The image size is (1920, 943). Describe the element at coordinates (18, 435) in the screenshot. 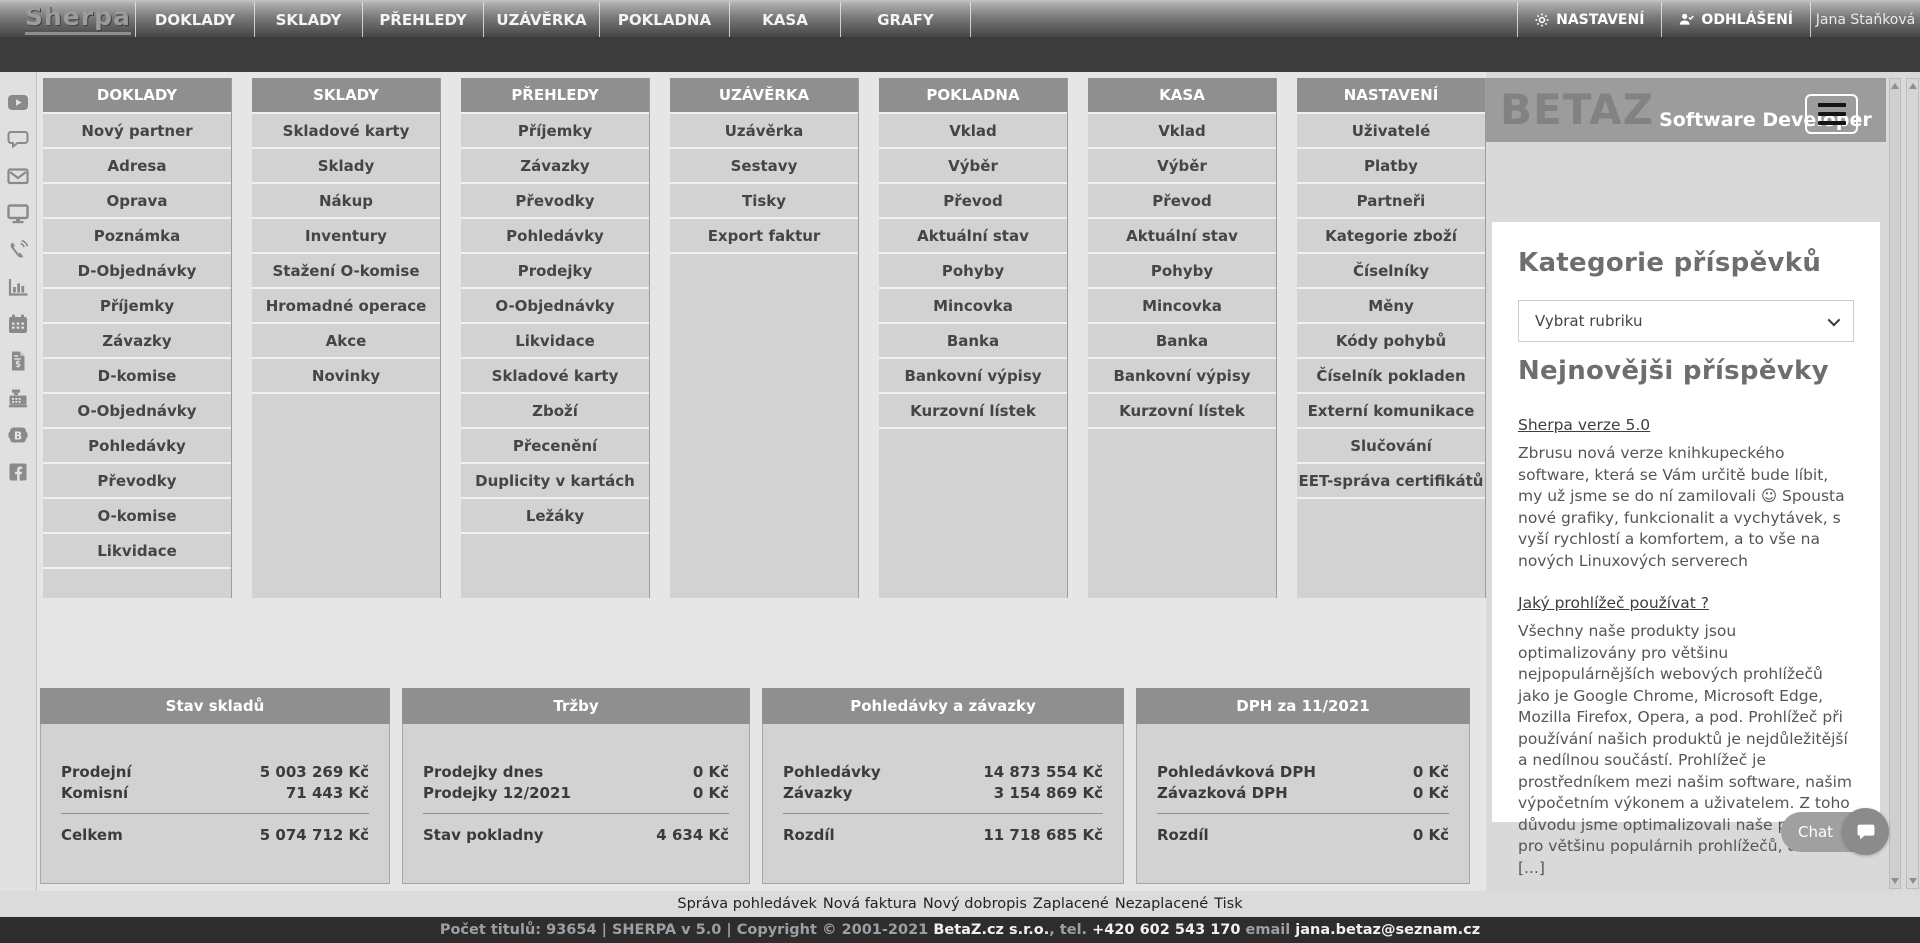

I see `betaz-icon: B` at that location.